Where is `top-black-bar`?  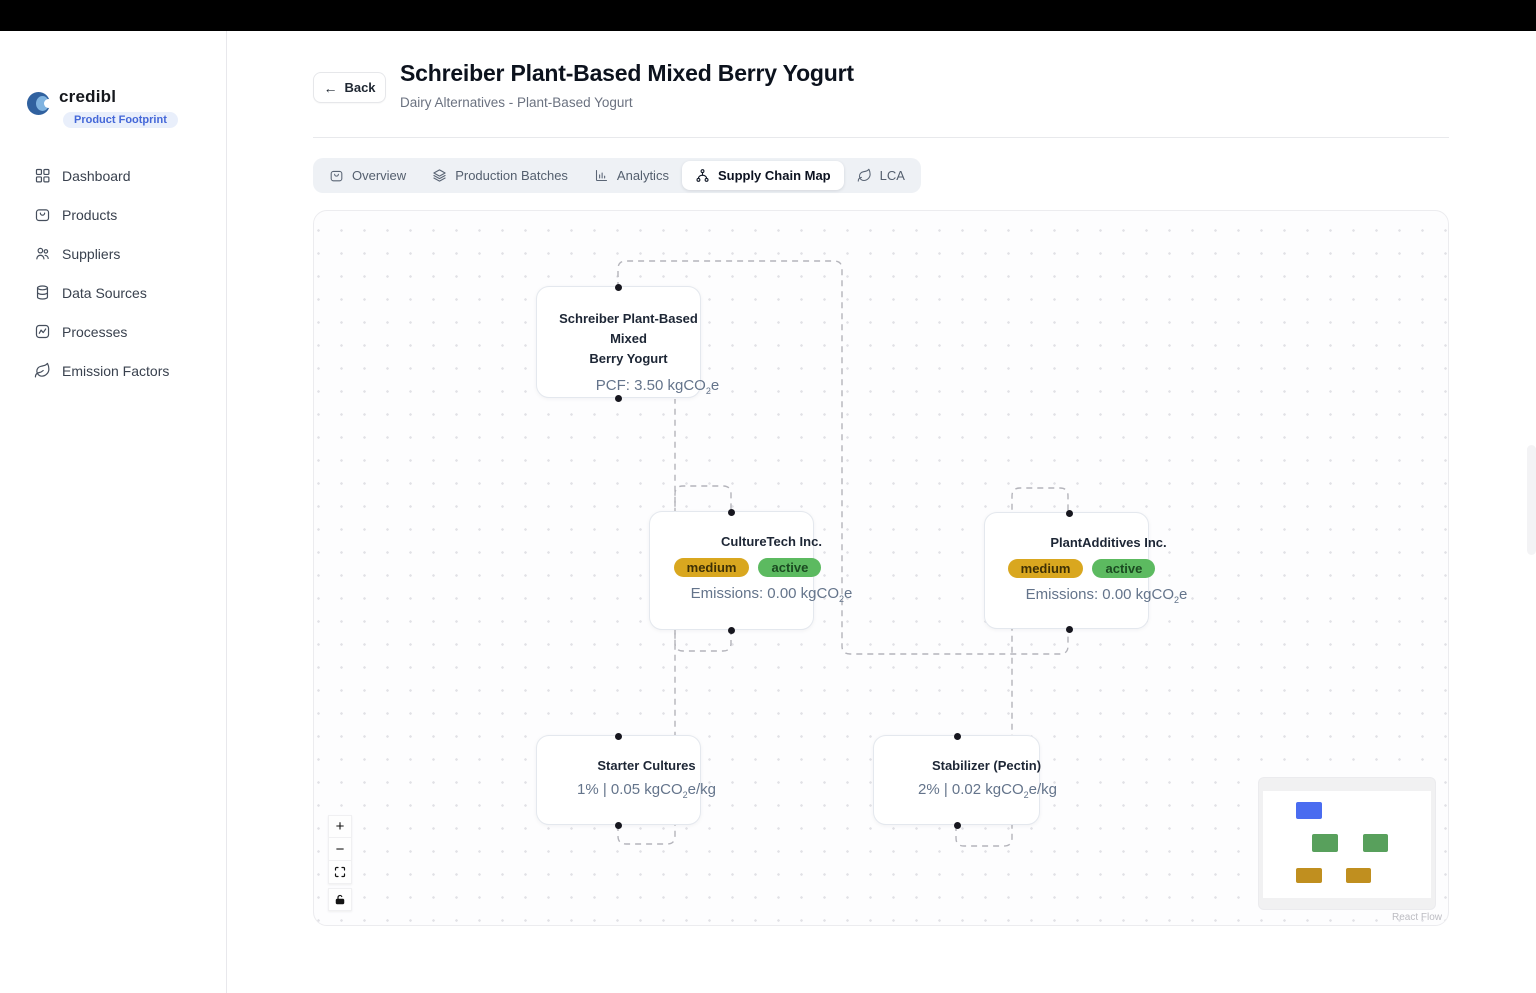
top-black-bar is located at coordinates (768, 15).